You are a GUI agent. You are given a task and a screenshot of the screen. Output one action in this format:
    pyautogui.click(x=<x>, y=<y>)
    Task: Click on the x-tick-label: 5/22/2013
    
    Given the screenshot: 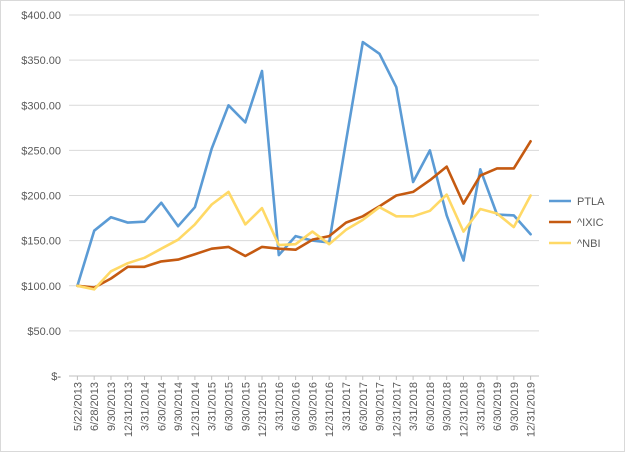 What is the action you would take?
    pyautogui.click(x=78, y=406)
    